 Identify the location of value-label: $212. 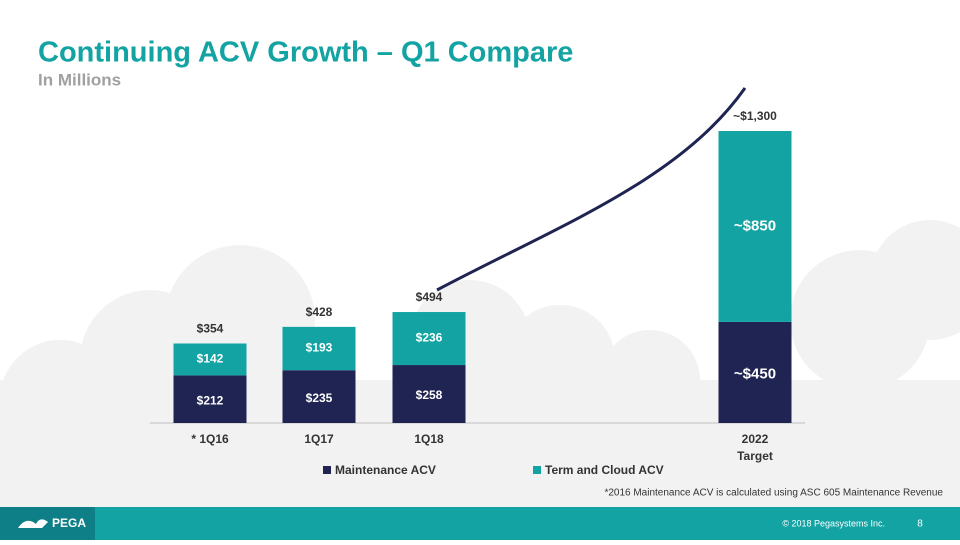
(210, 400).